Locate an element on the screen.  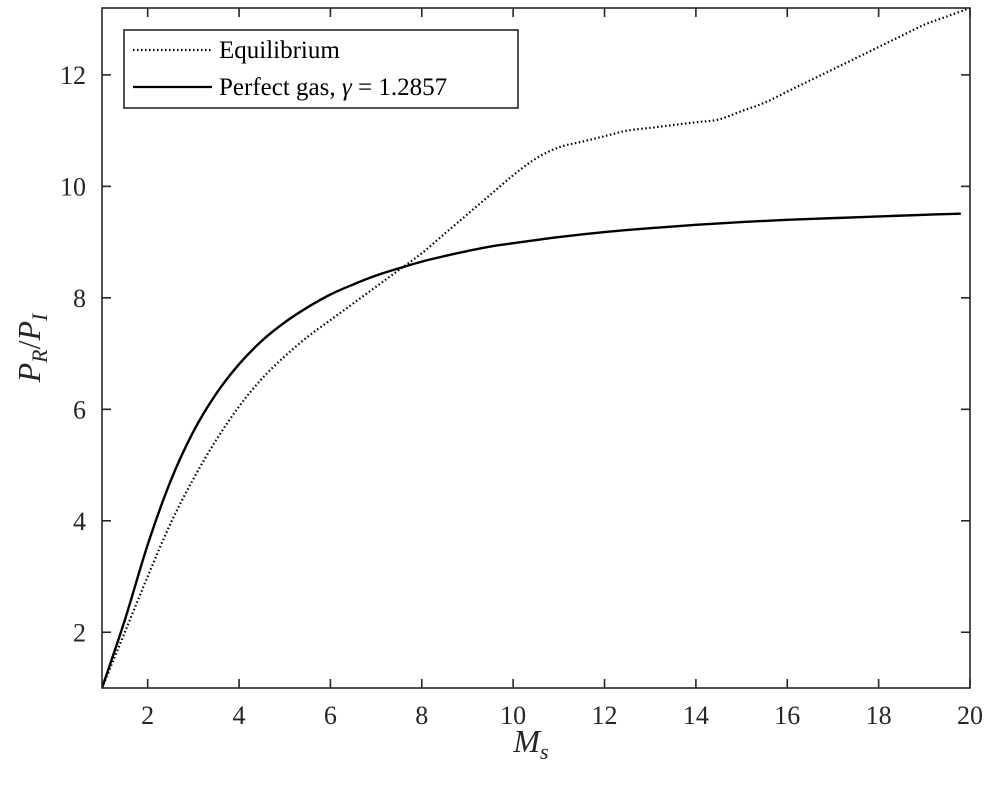
x-tick-label: 14 is located at coordinates (696, 715).